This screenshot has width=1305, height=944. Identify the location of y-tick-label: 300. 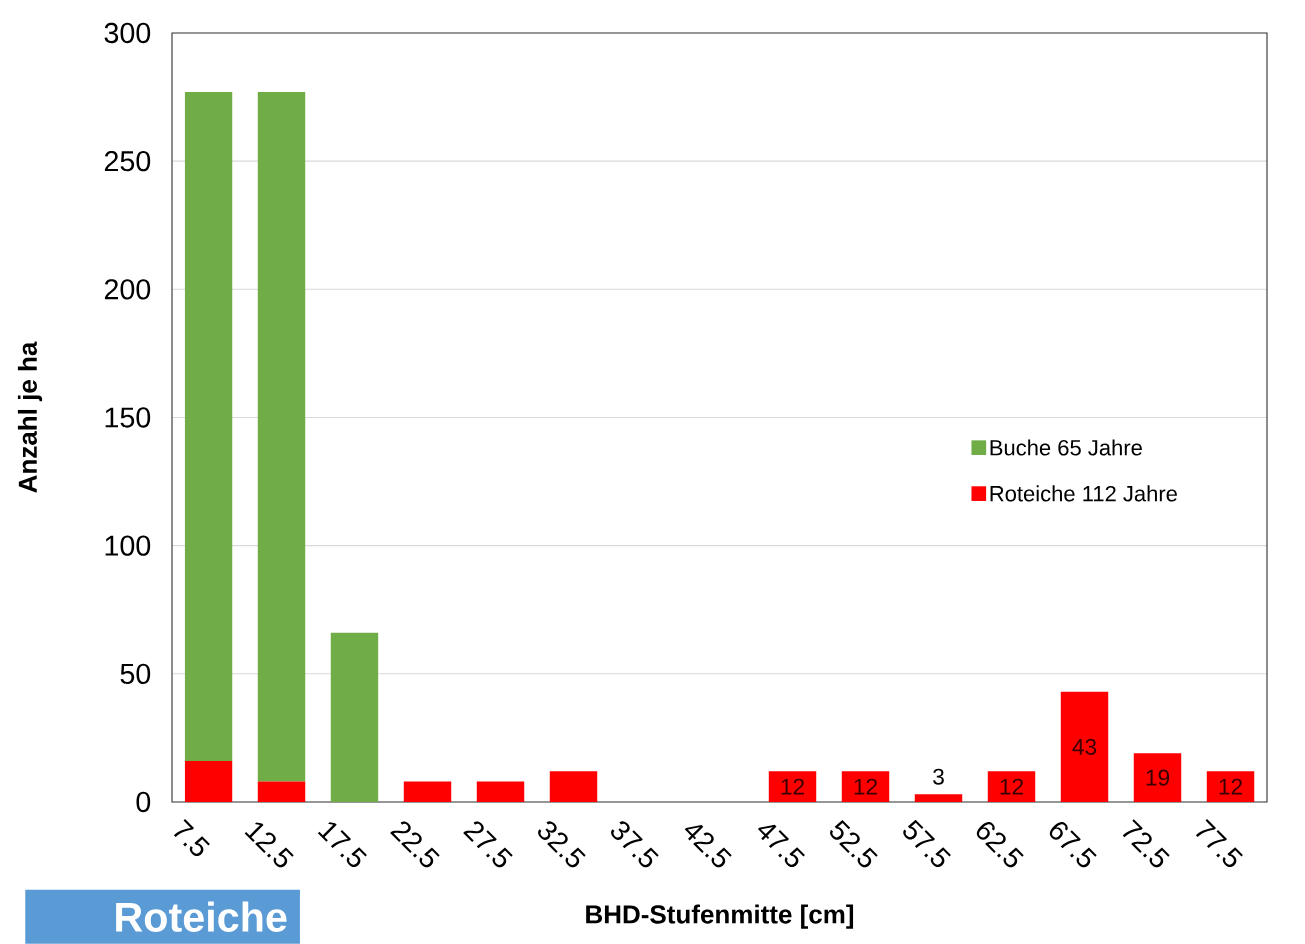
(127, 33).